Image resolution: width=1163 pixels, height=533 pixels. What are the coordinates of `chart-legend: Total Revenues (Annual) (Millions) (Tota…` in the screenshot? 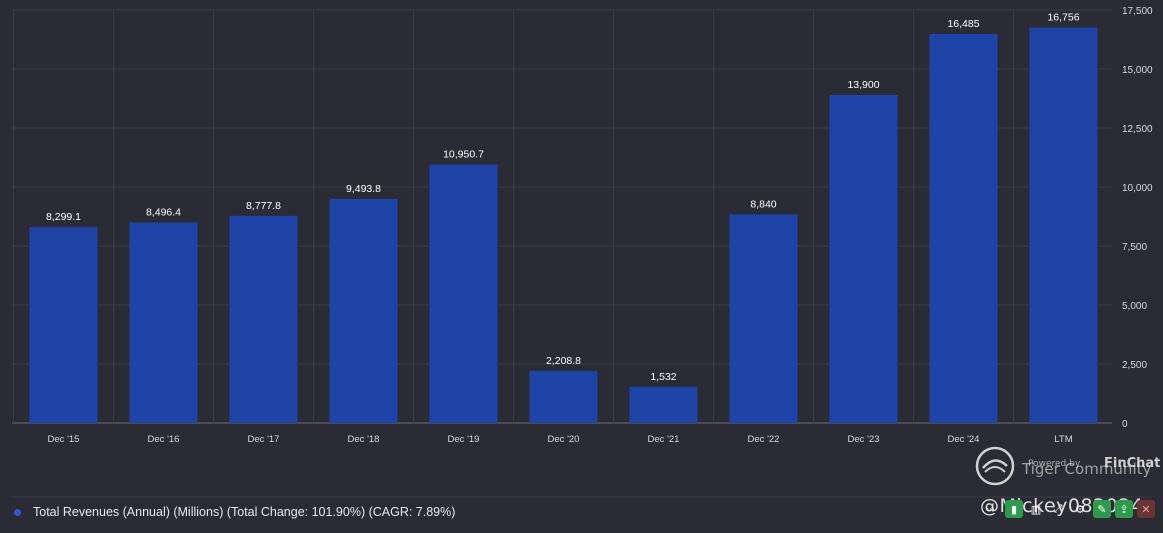 It's located at (234, 512).